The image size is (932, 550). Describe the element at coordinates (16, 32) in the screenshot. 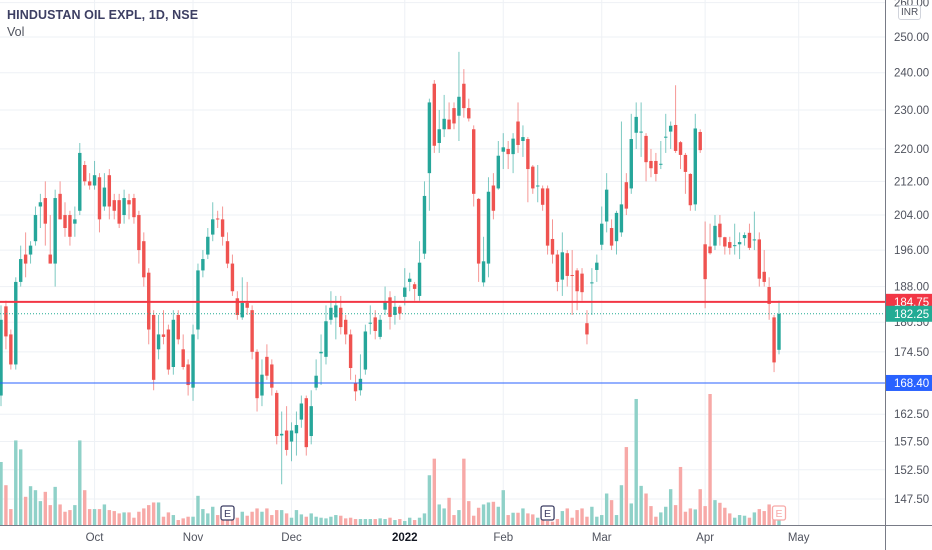

I see `volume-indicator-label: Vol` at that location.